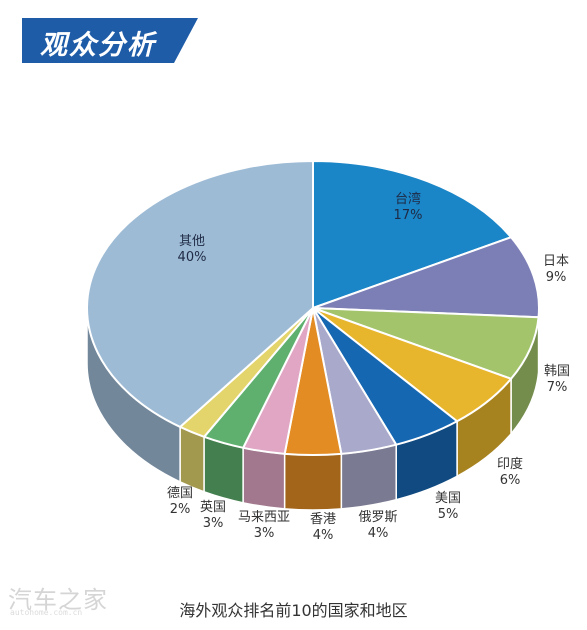 The image size is (587, 630). Describe the element at coordinates (313, 482) in the screenshot. I see `slice-7-side` at that location.